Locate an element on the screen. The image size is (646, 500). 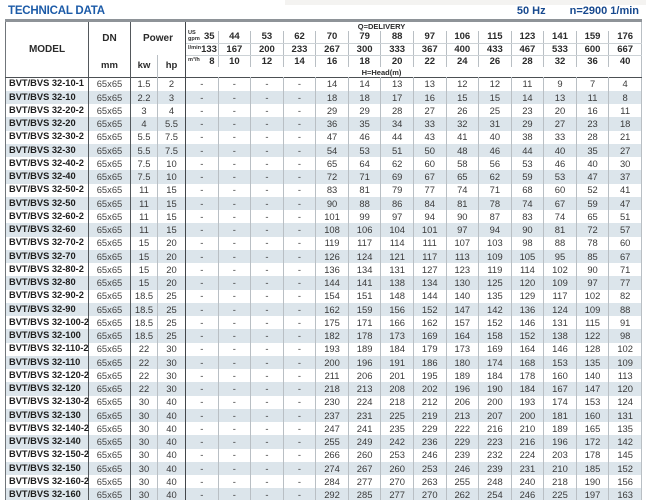
model-cell: BVT/BVS 32-40 is located at coordinates (47, 177).